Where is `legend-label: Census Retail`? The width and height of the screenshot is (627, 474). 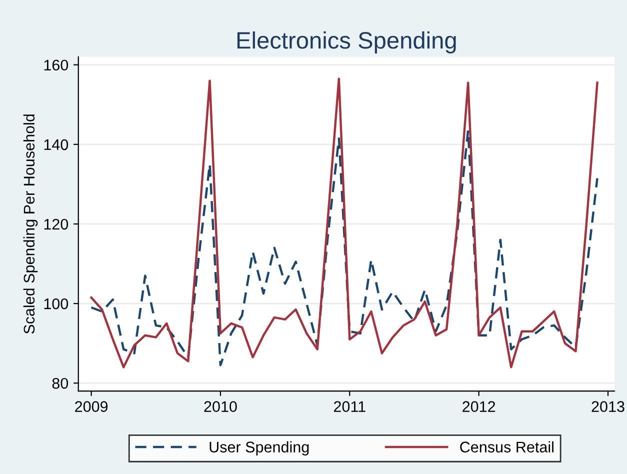
legend-label: Census Retail is located at coordinates (507, 446).